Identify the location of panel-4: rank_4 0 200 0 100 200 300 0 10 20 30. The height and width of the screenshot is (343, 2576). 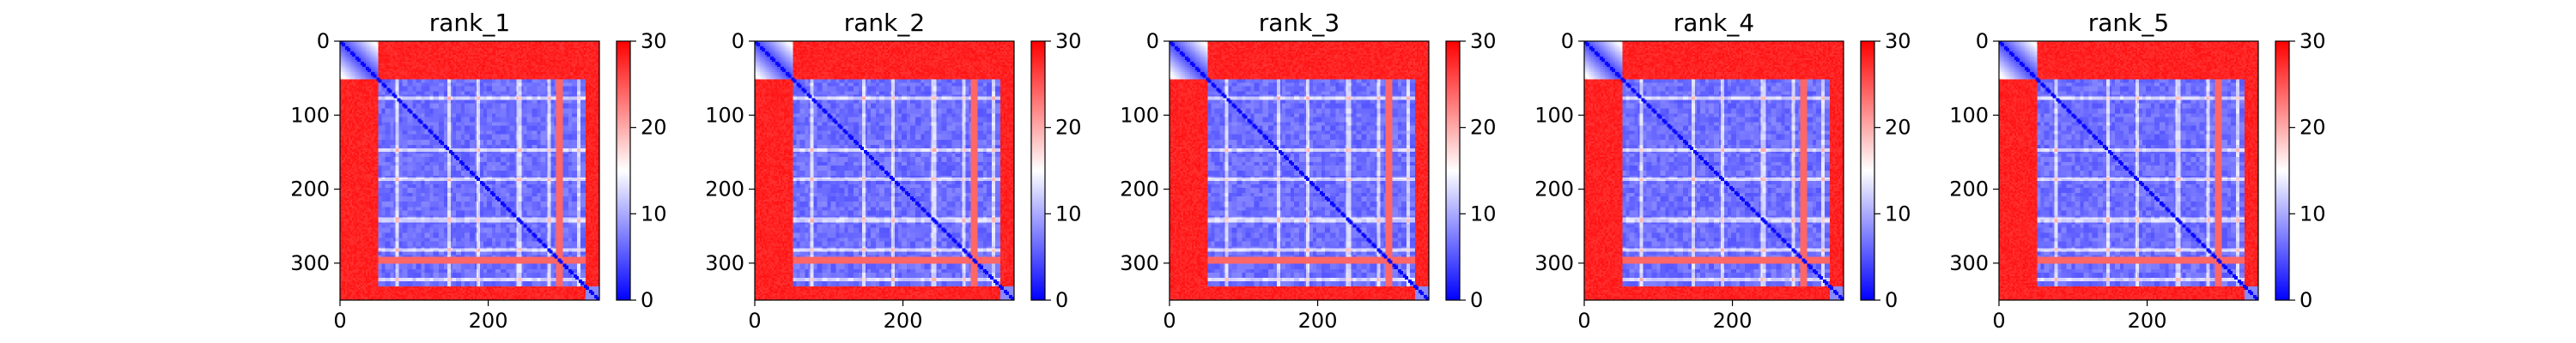
(1722, 171).